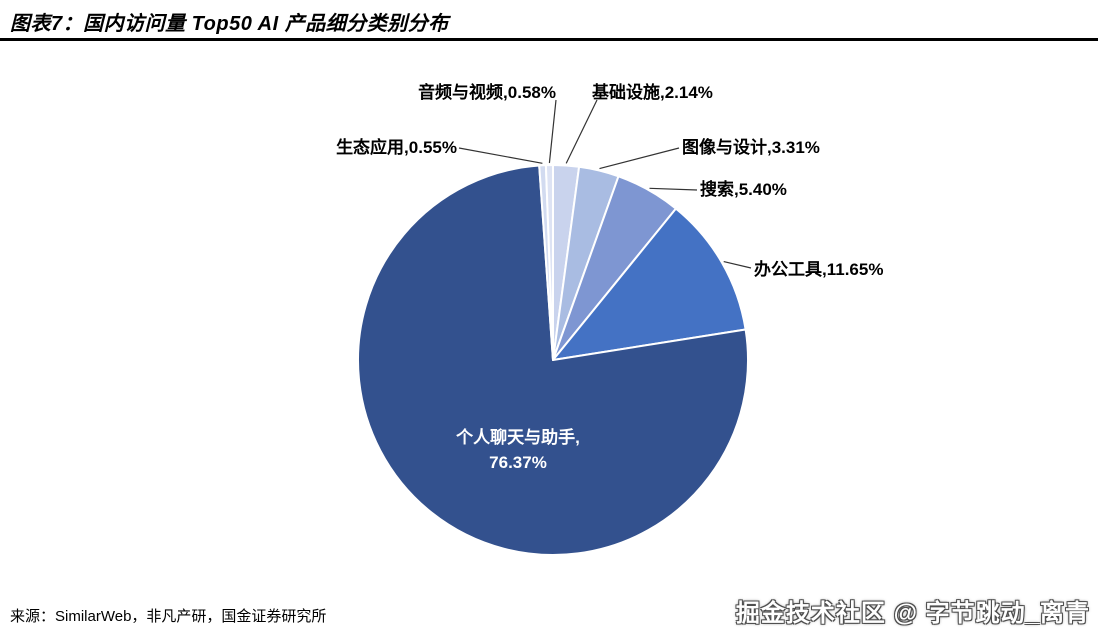 The image size is (1098, 636). Describe the element at coordinates (168, 616) in the screenshot. I see `source-note: 来源：SimilarWeb，非凡产研，国金证券研究所` at that location.